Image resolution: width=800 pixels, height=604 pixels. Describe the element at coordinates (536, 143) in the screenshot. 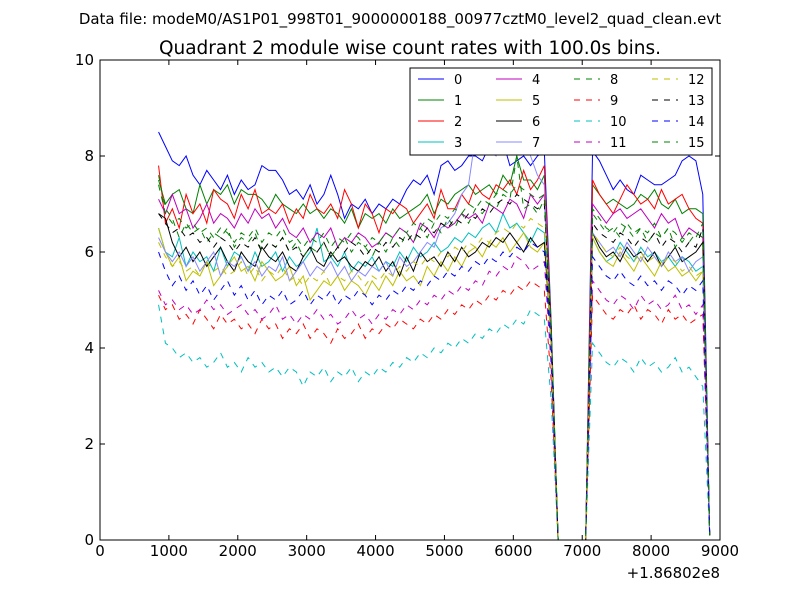

I see `legend-label-7: 7` at that location.